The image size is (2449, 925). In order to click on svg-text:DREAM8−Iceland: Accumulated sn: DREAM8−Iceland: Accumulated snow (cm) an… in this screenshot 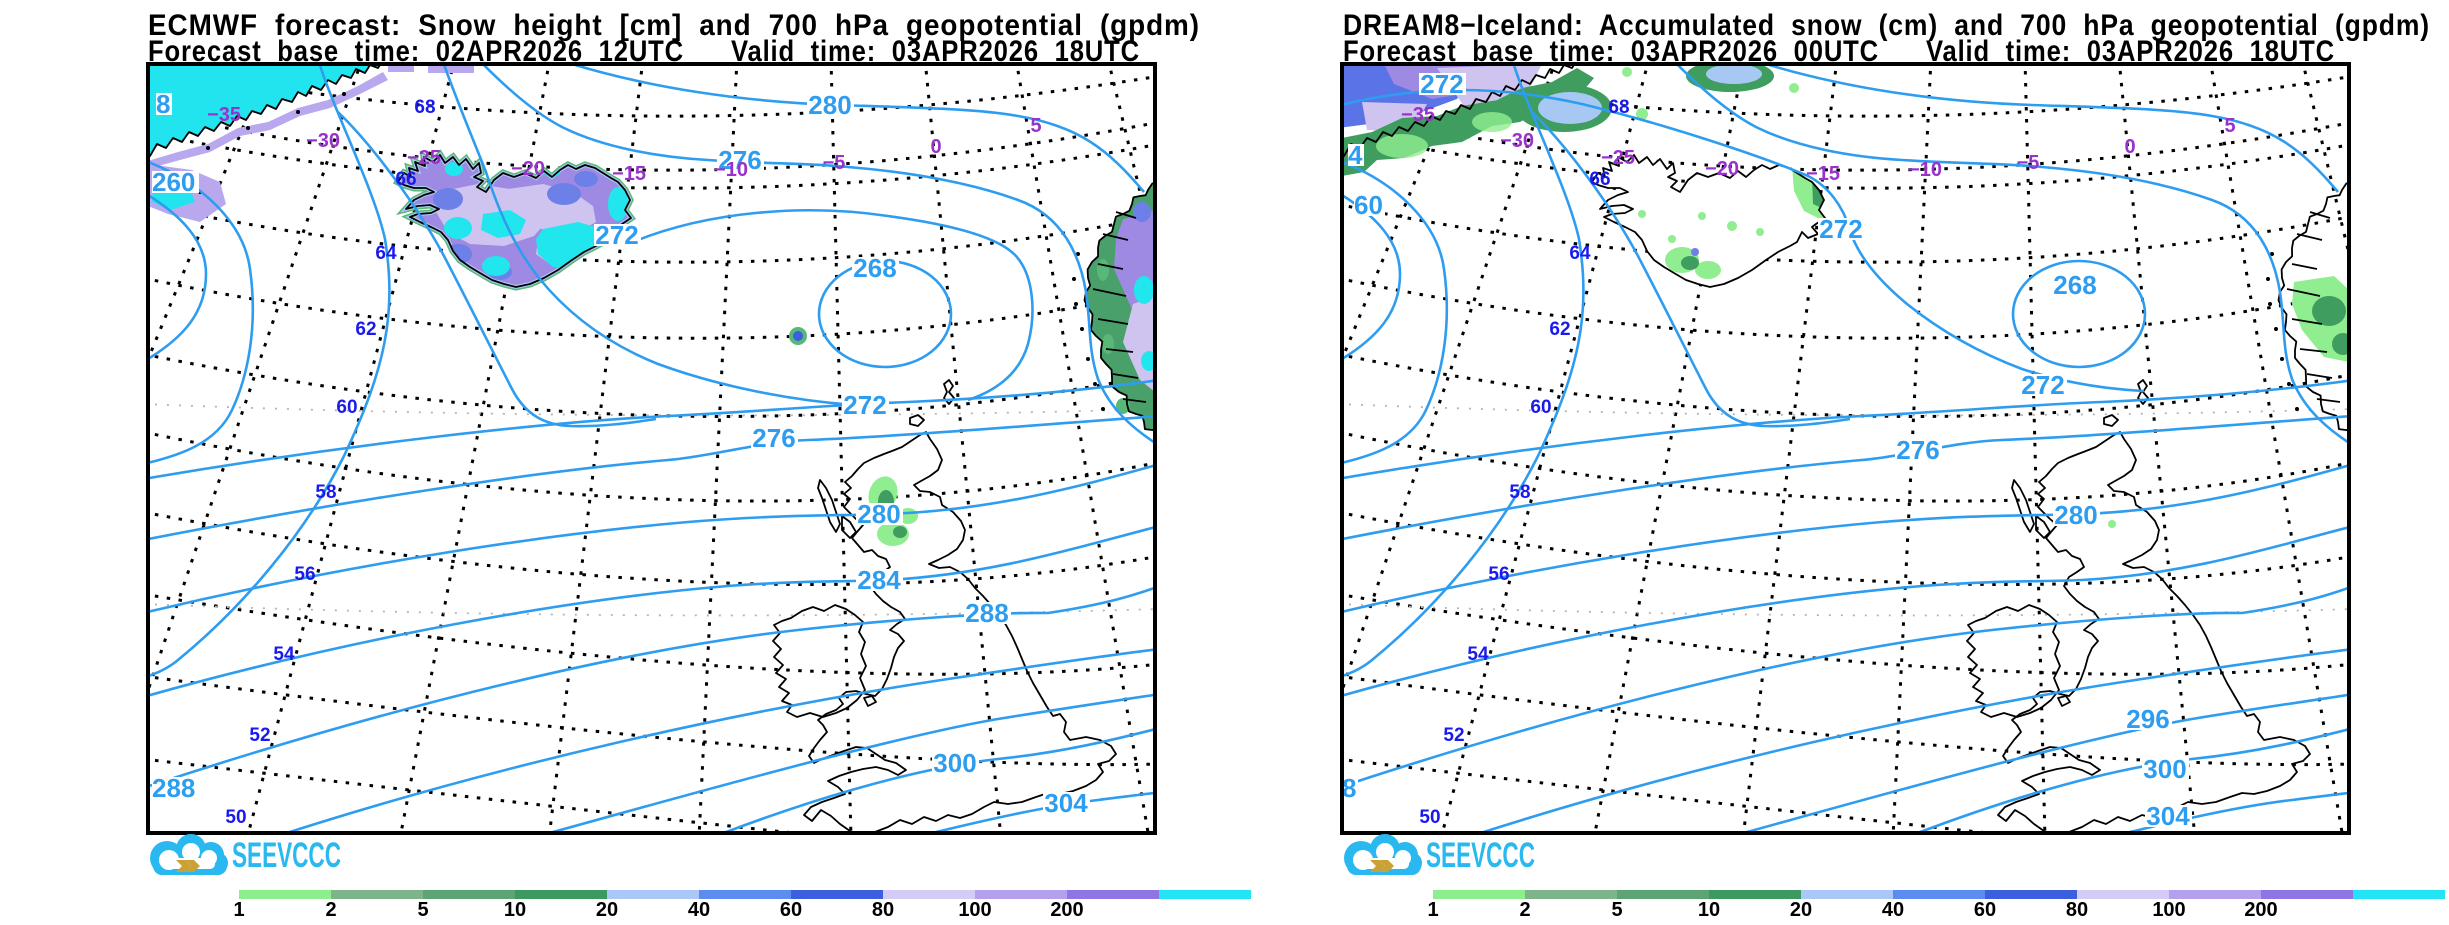, I will do `click(1886, 25)`.